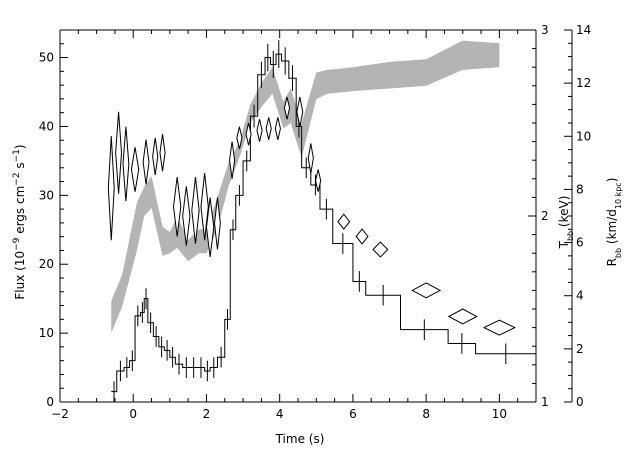 The height and width of the screenshot is (457, 640). I want to click on y-axis-left-label: Flux (10−9 ergs cm−2 s−1), so click(19, 221).